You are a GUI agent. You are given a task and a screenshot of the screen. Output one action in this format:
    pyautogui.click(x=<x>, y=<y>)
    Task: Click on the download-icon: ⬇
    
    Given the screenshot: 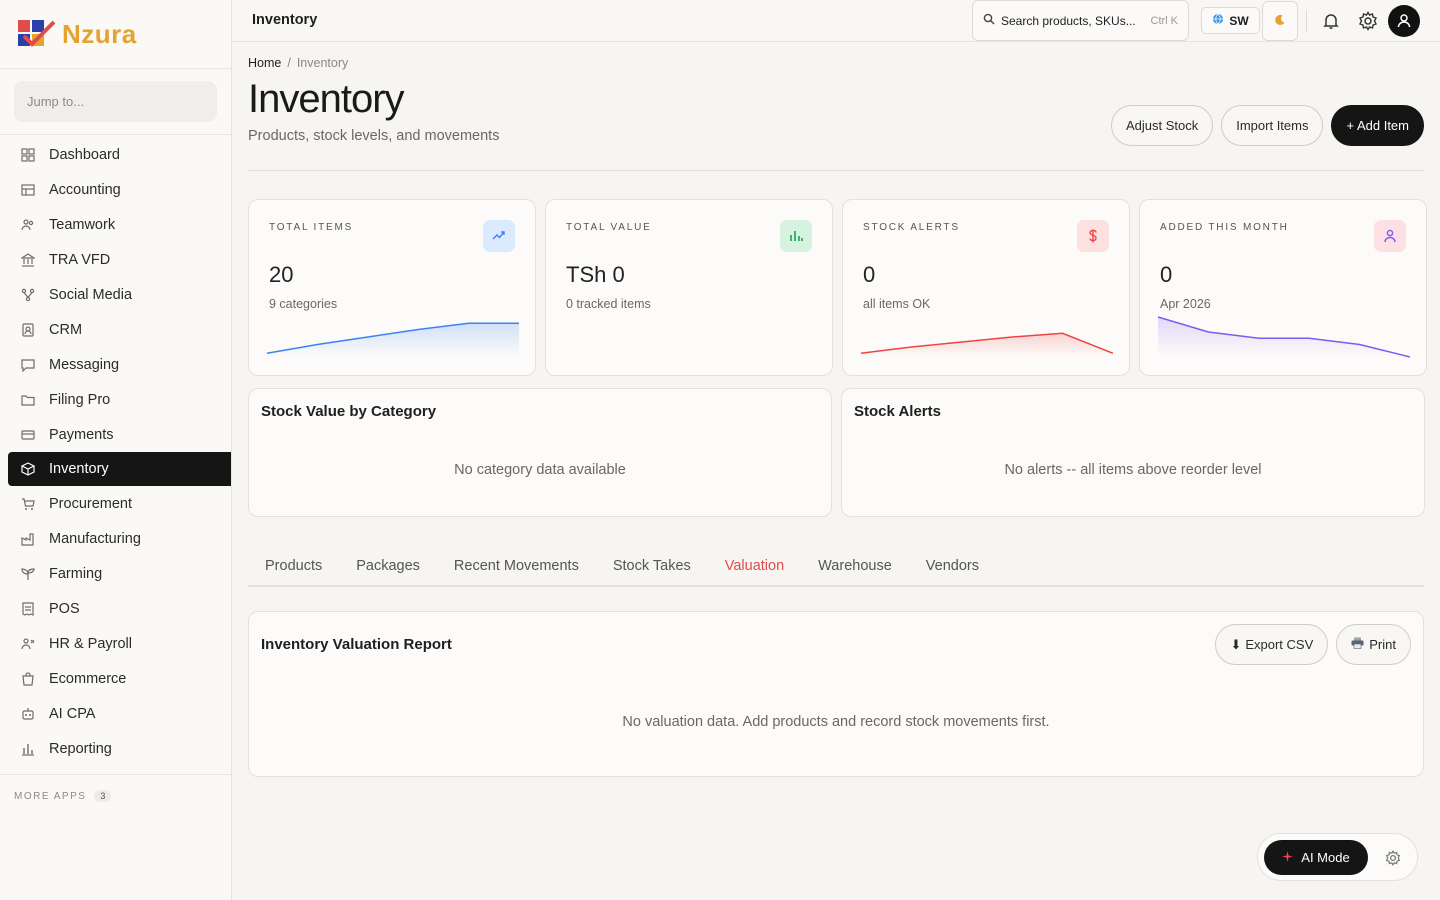 What is the action you would take?
    pyautogui.click(x=1236, y=644)
    